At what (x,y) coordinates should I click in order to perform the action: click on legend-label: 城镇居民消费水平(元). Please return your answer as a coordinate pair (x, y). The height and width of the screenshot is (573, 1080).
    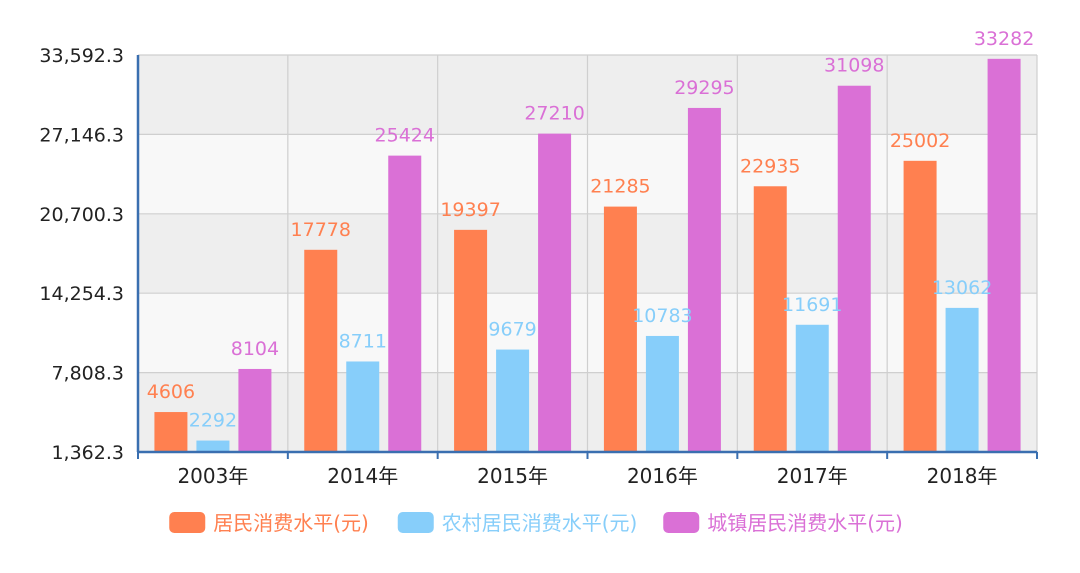
    Looking at the image, I should click on (805, 523).